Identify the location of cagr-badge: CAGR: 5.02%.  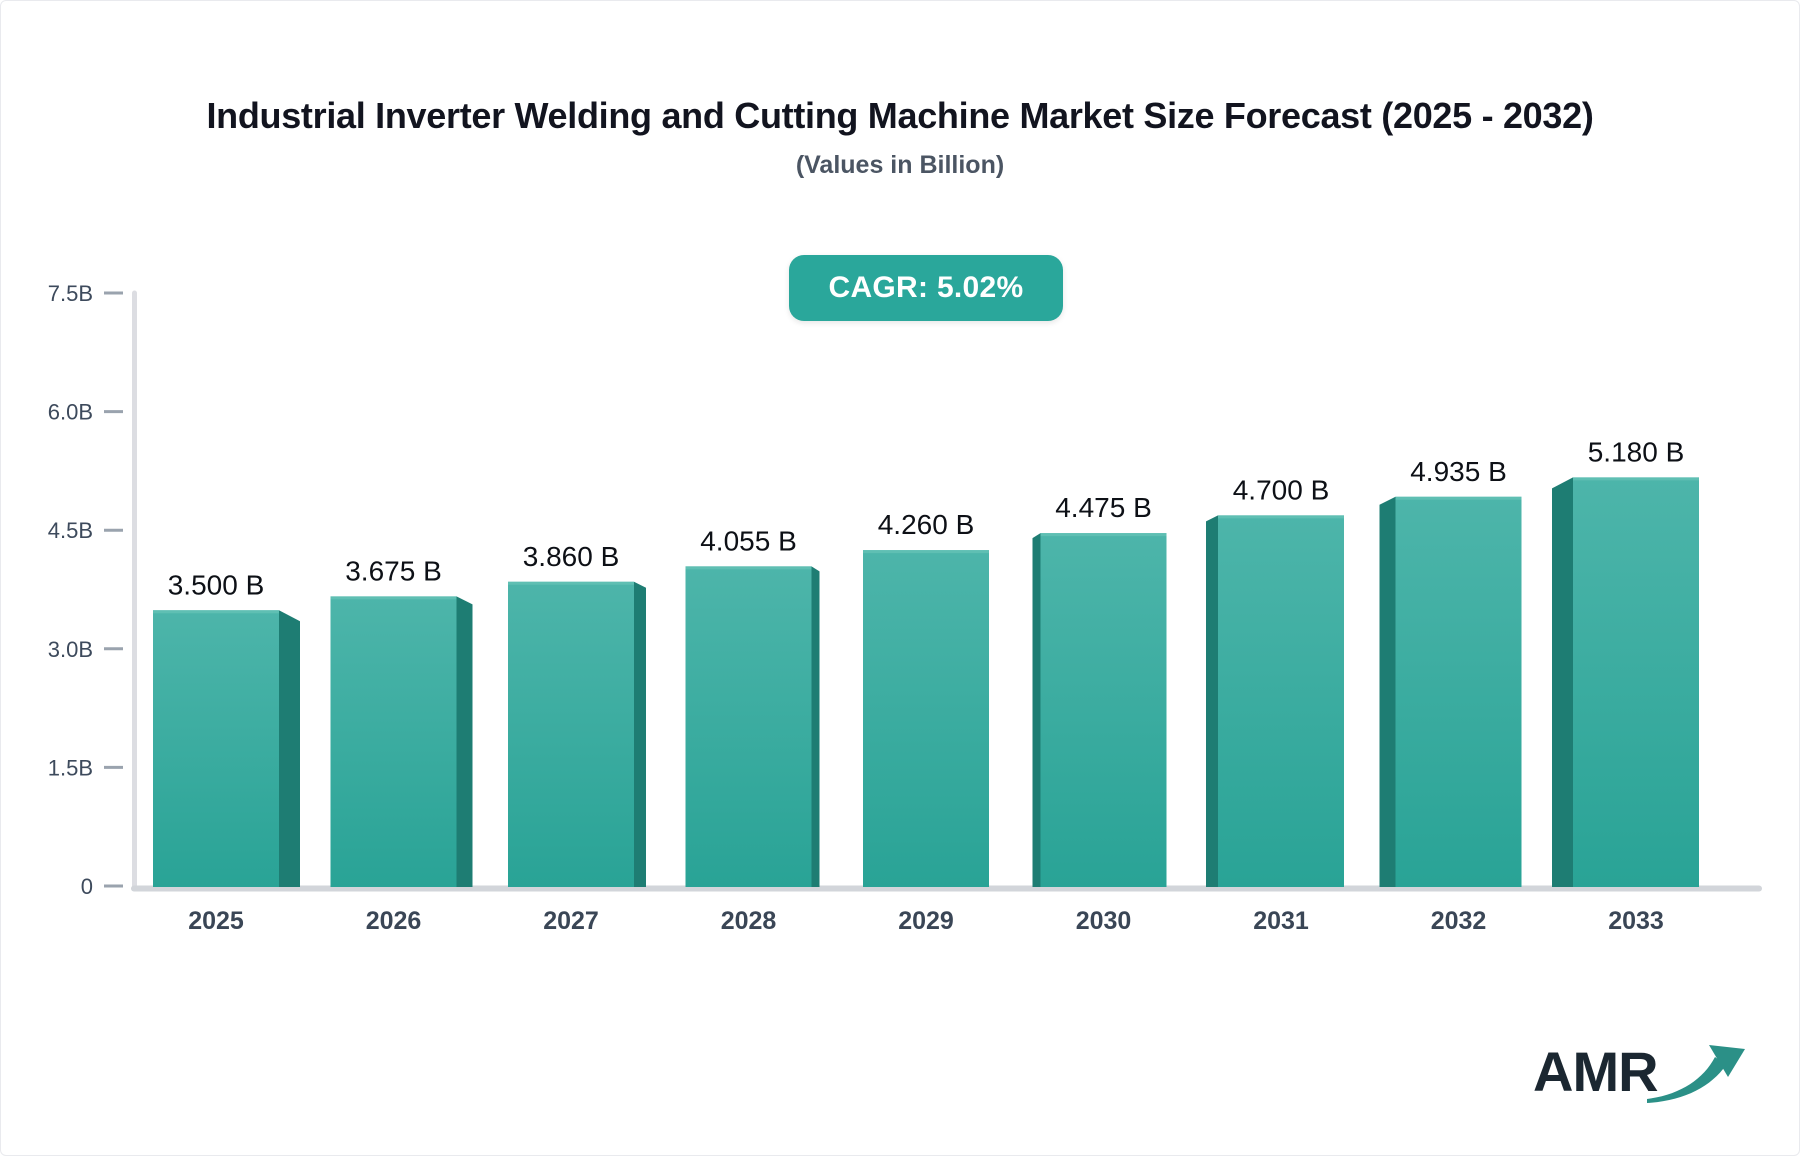
(926, 288).